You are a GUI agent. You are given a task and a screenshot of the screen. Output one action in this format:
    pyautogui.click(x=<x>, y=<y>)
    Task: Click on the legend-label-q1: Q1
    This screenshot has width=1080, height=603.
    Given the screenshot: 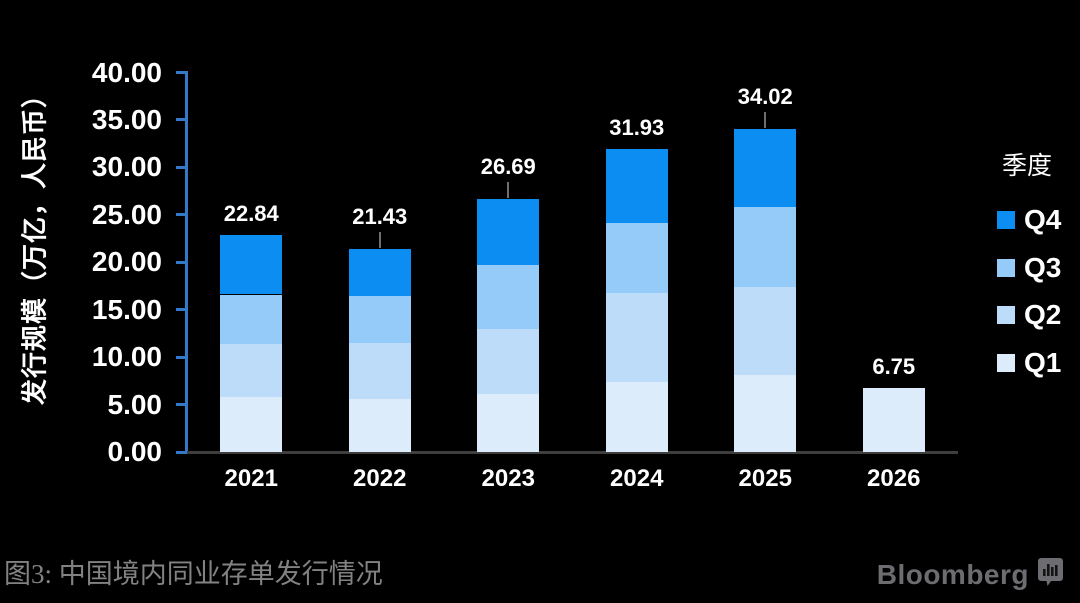 What is the action you would take?
    pyautogui.click(x=1043, y=362)
    